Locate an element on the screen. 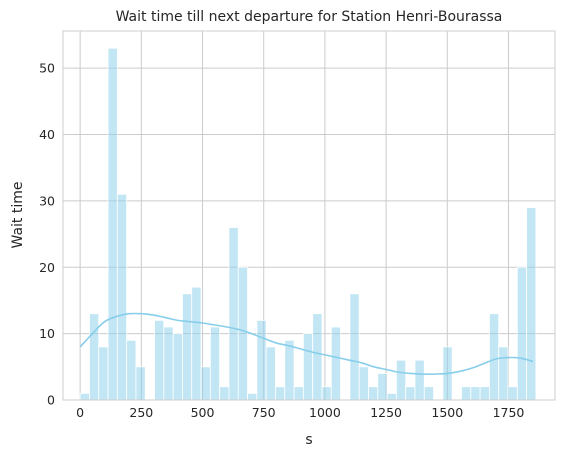 This screenshot has width=566, height=457. y-tick-label: 10 is located at coordinates (47, 333).